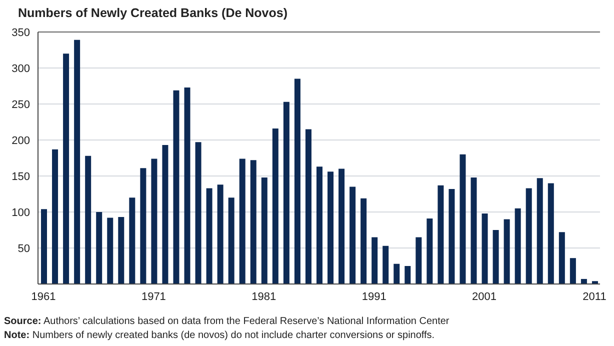 This screenshot has width=614, height=346. Describe the element at coordinates (21, 212) in the screenshot. I see `y-tick-label: 100` at that location.